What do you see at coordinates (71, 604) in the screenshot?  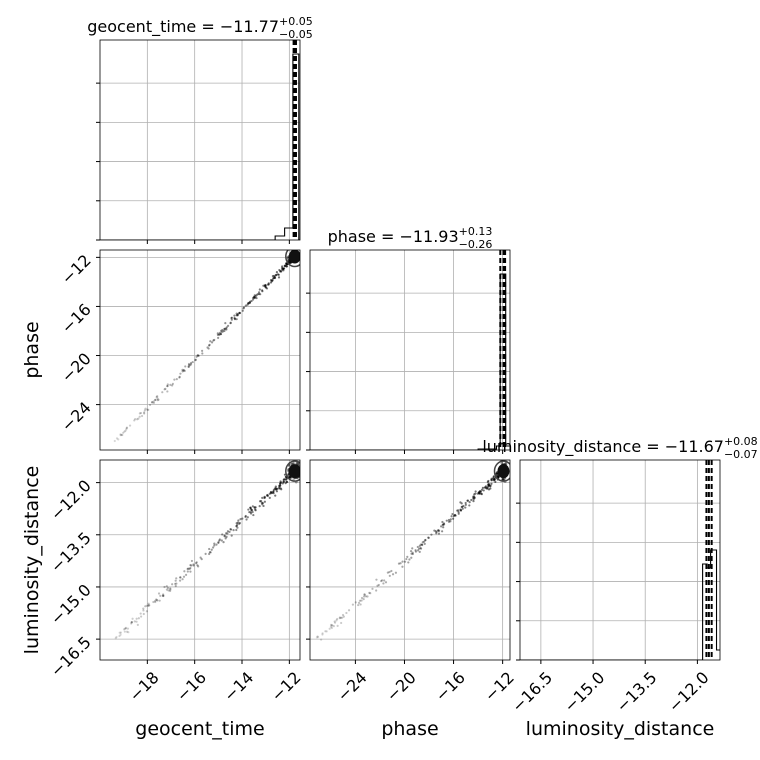 I see `y-tick-label: −15.0` at bounding box center [71, 604].